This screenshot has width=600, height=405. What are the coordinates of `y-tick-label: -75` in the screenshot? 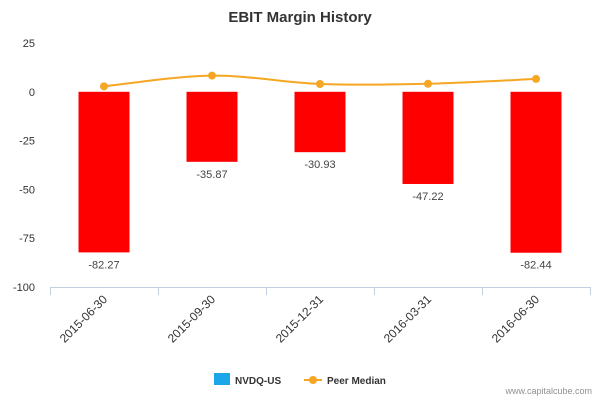 It's located at (27, 239).